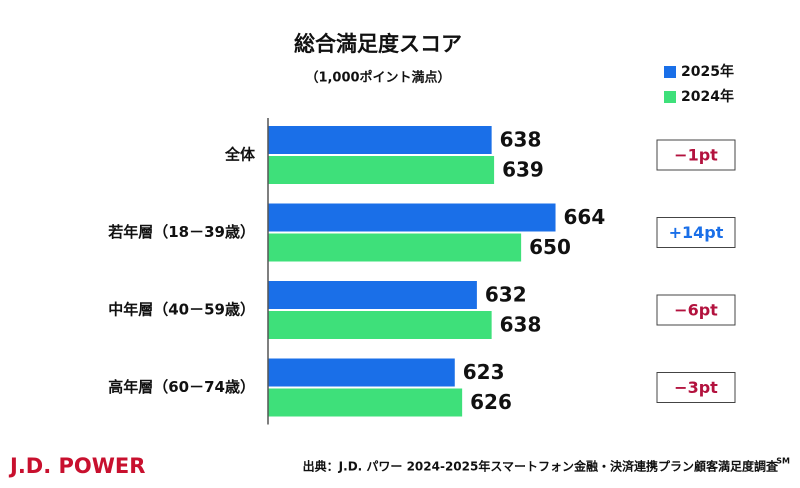 Image resolution: width=800 pixels, height=488 pixels. What do you see at coordinates (378, 44) in the screenshot?
I see `chart-title: 総合満足度スコア` at bounding box center [378, 44].